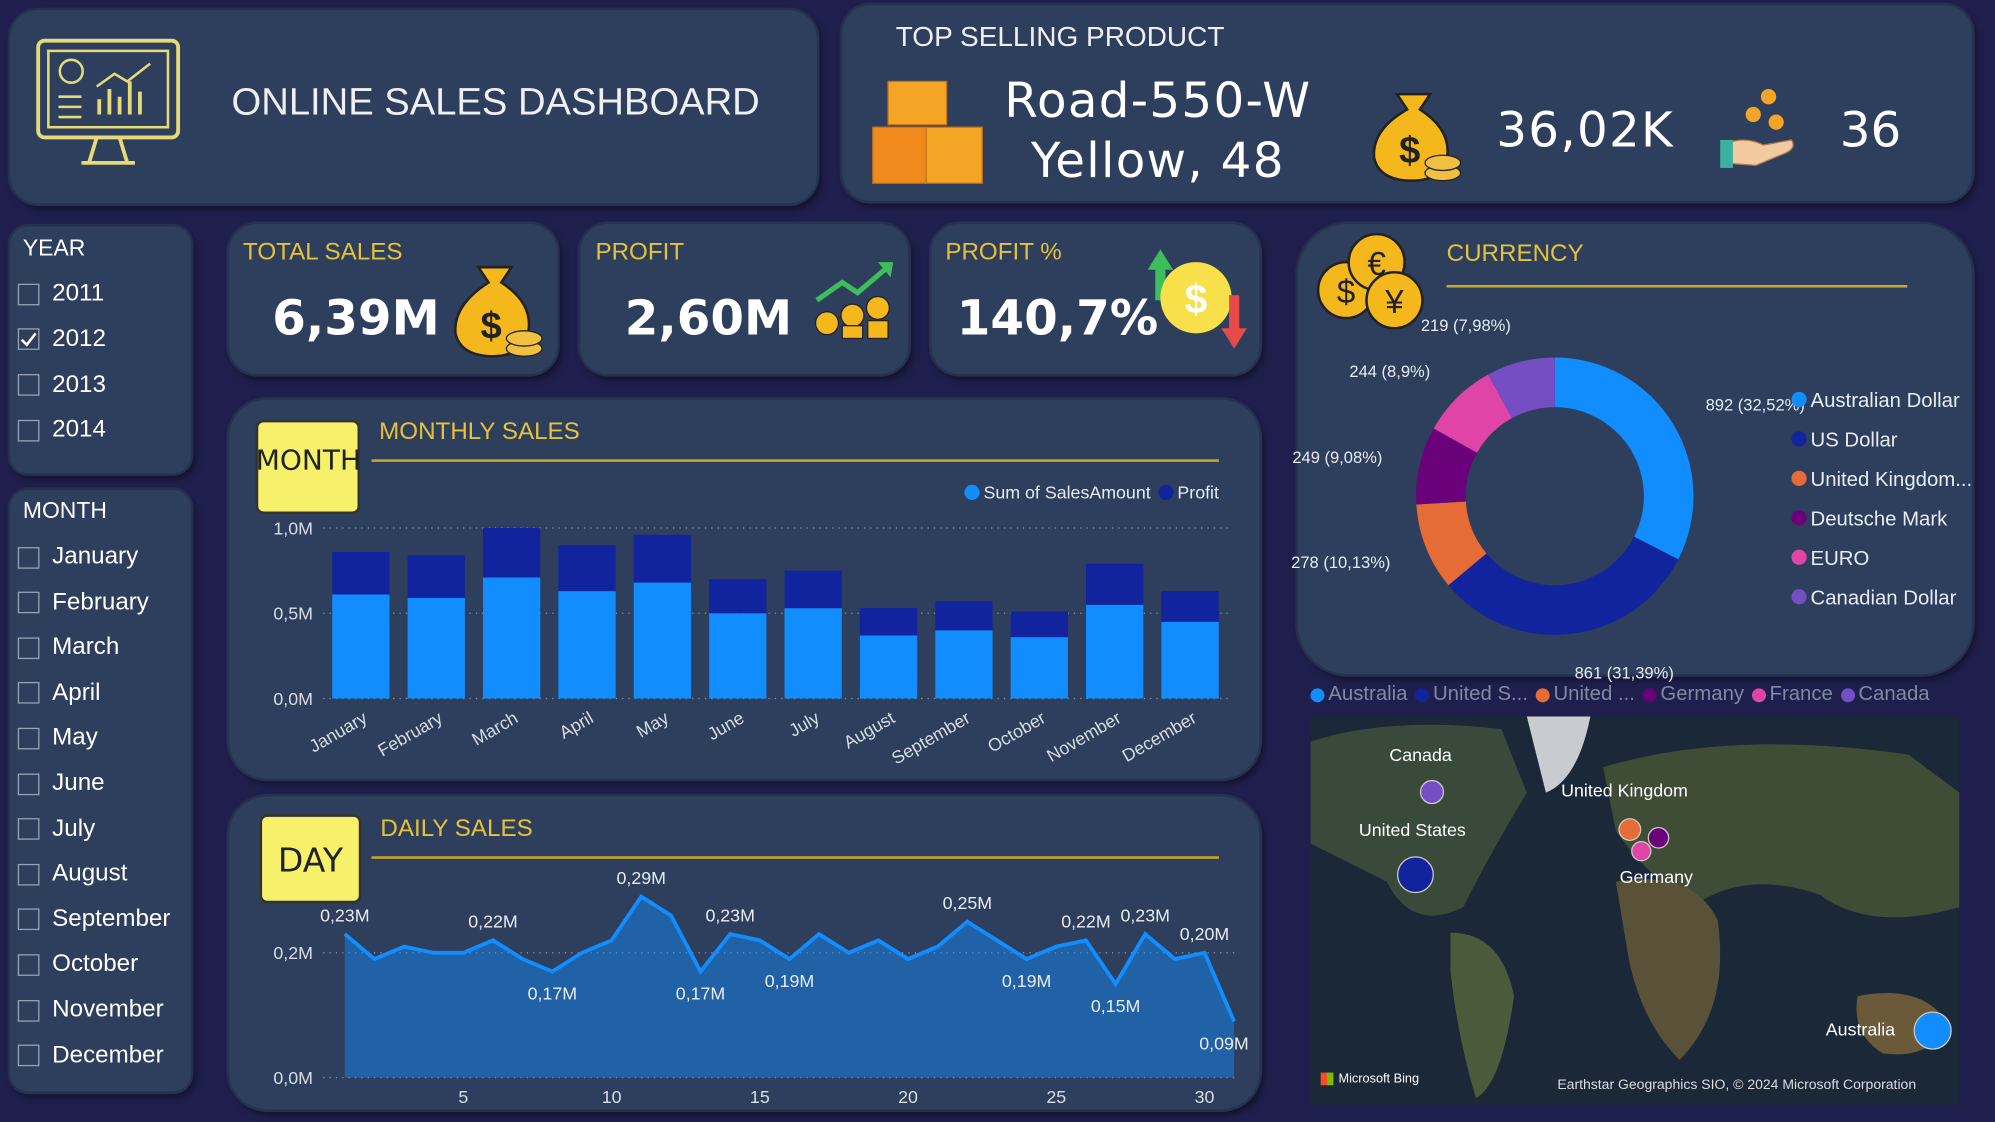  Describe the element at coordinates (74, 828) in the screenshot. I see `slicer-option: July` at that location.